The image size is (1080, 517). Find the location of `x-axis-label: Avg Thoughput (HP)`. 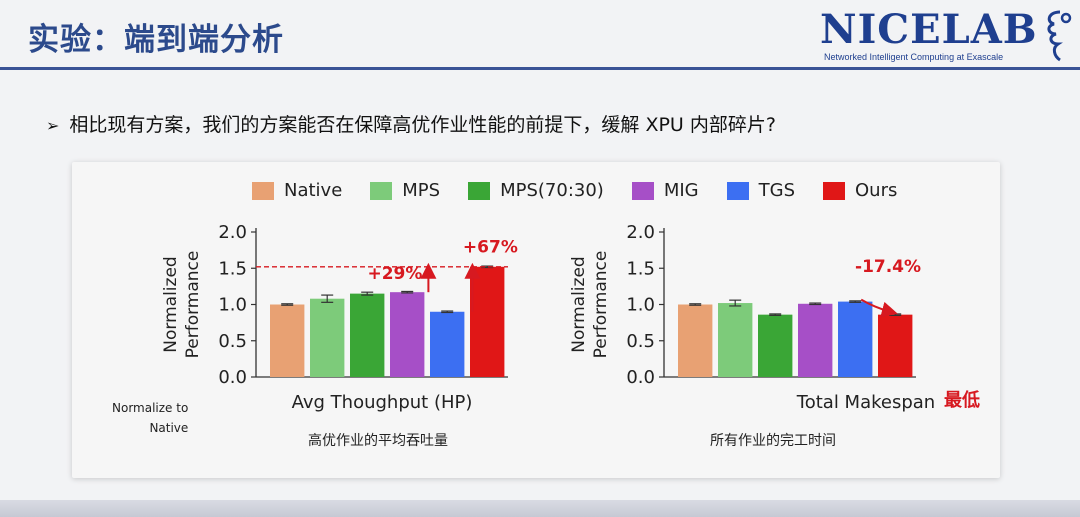

x-axis-label: Avg Thoughput (HP) is located at coordinates (382, 402).